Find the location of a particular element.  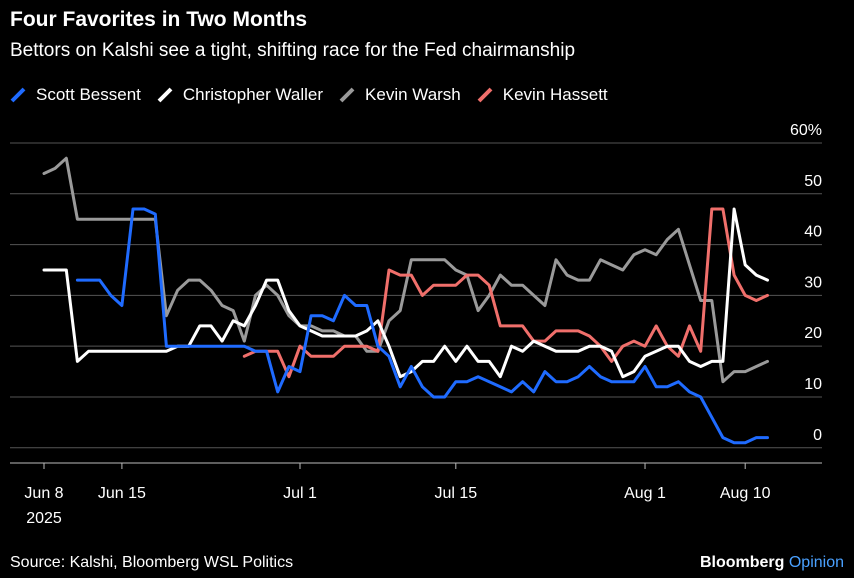

x-tick-label: Aug 1 is located at coordinates (645, 493).